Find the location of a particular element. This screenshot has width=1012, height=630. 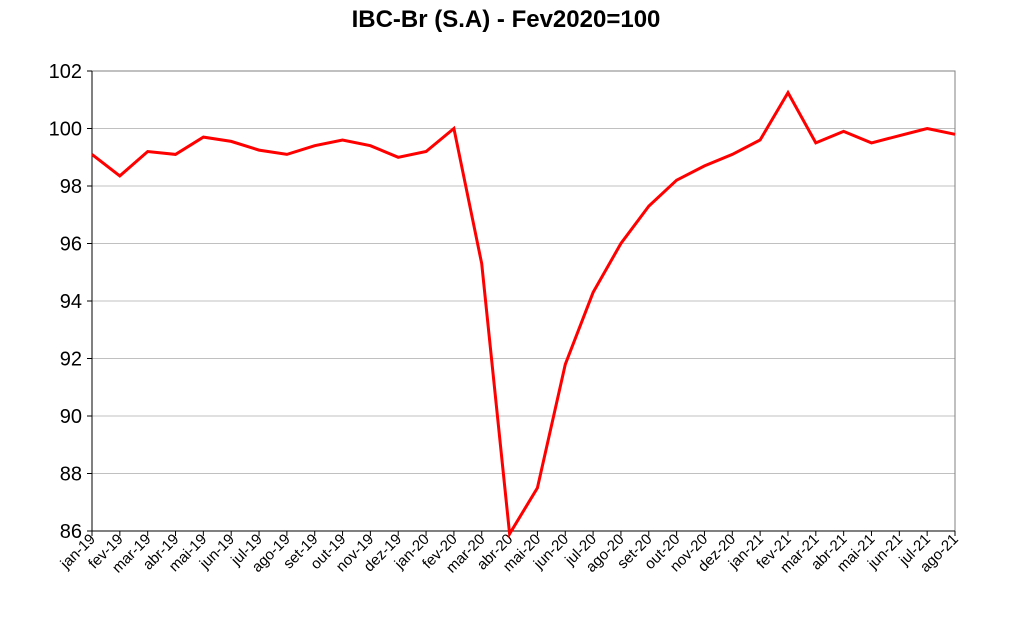

chart-title: IBC-Br (S.A) - Fev2020=100 is located at coordinates (506, 19).